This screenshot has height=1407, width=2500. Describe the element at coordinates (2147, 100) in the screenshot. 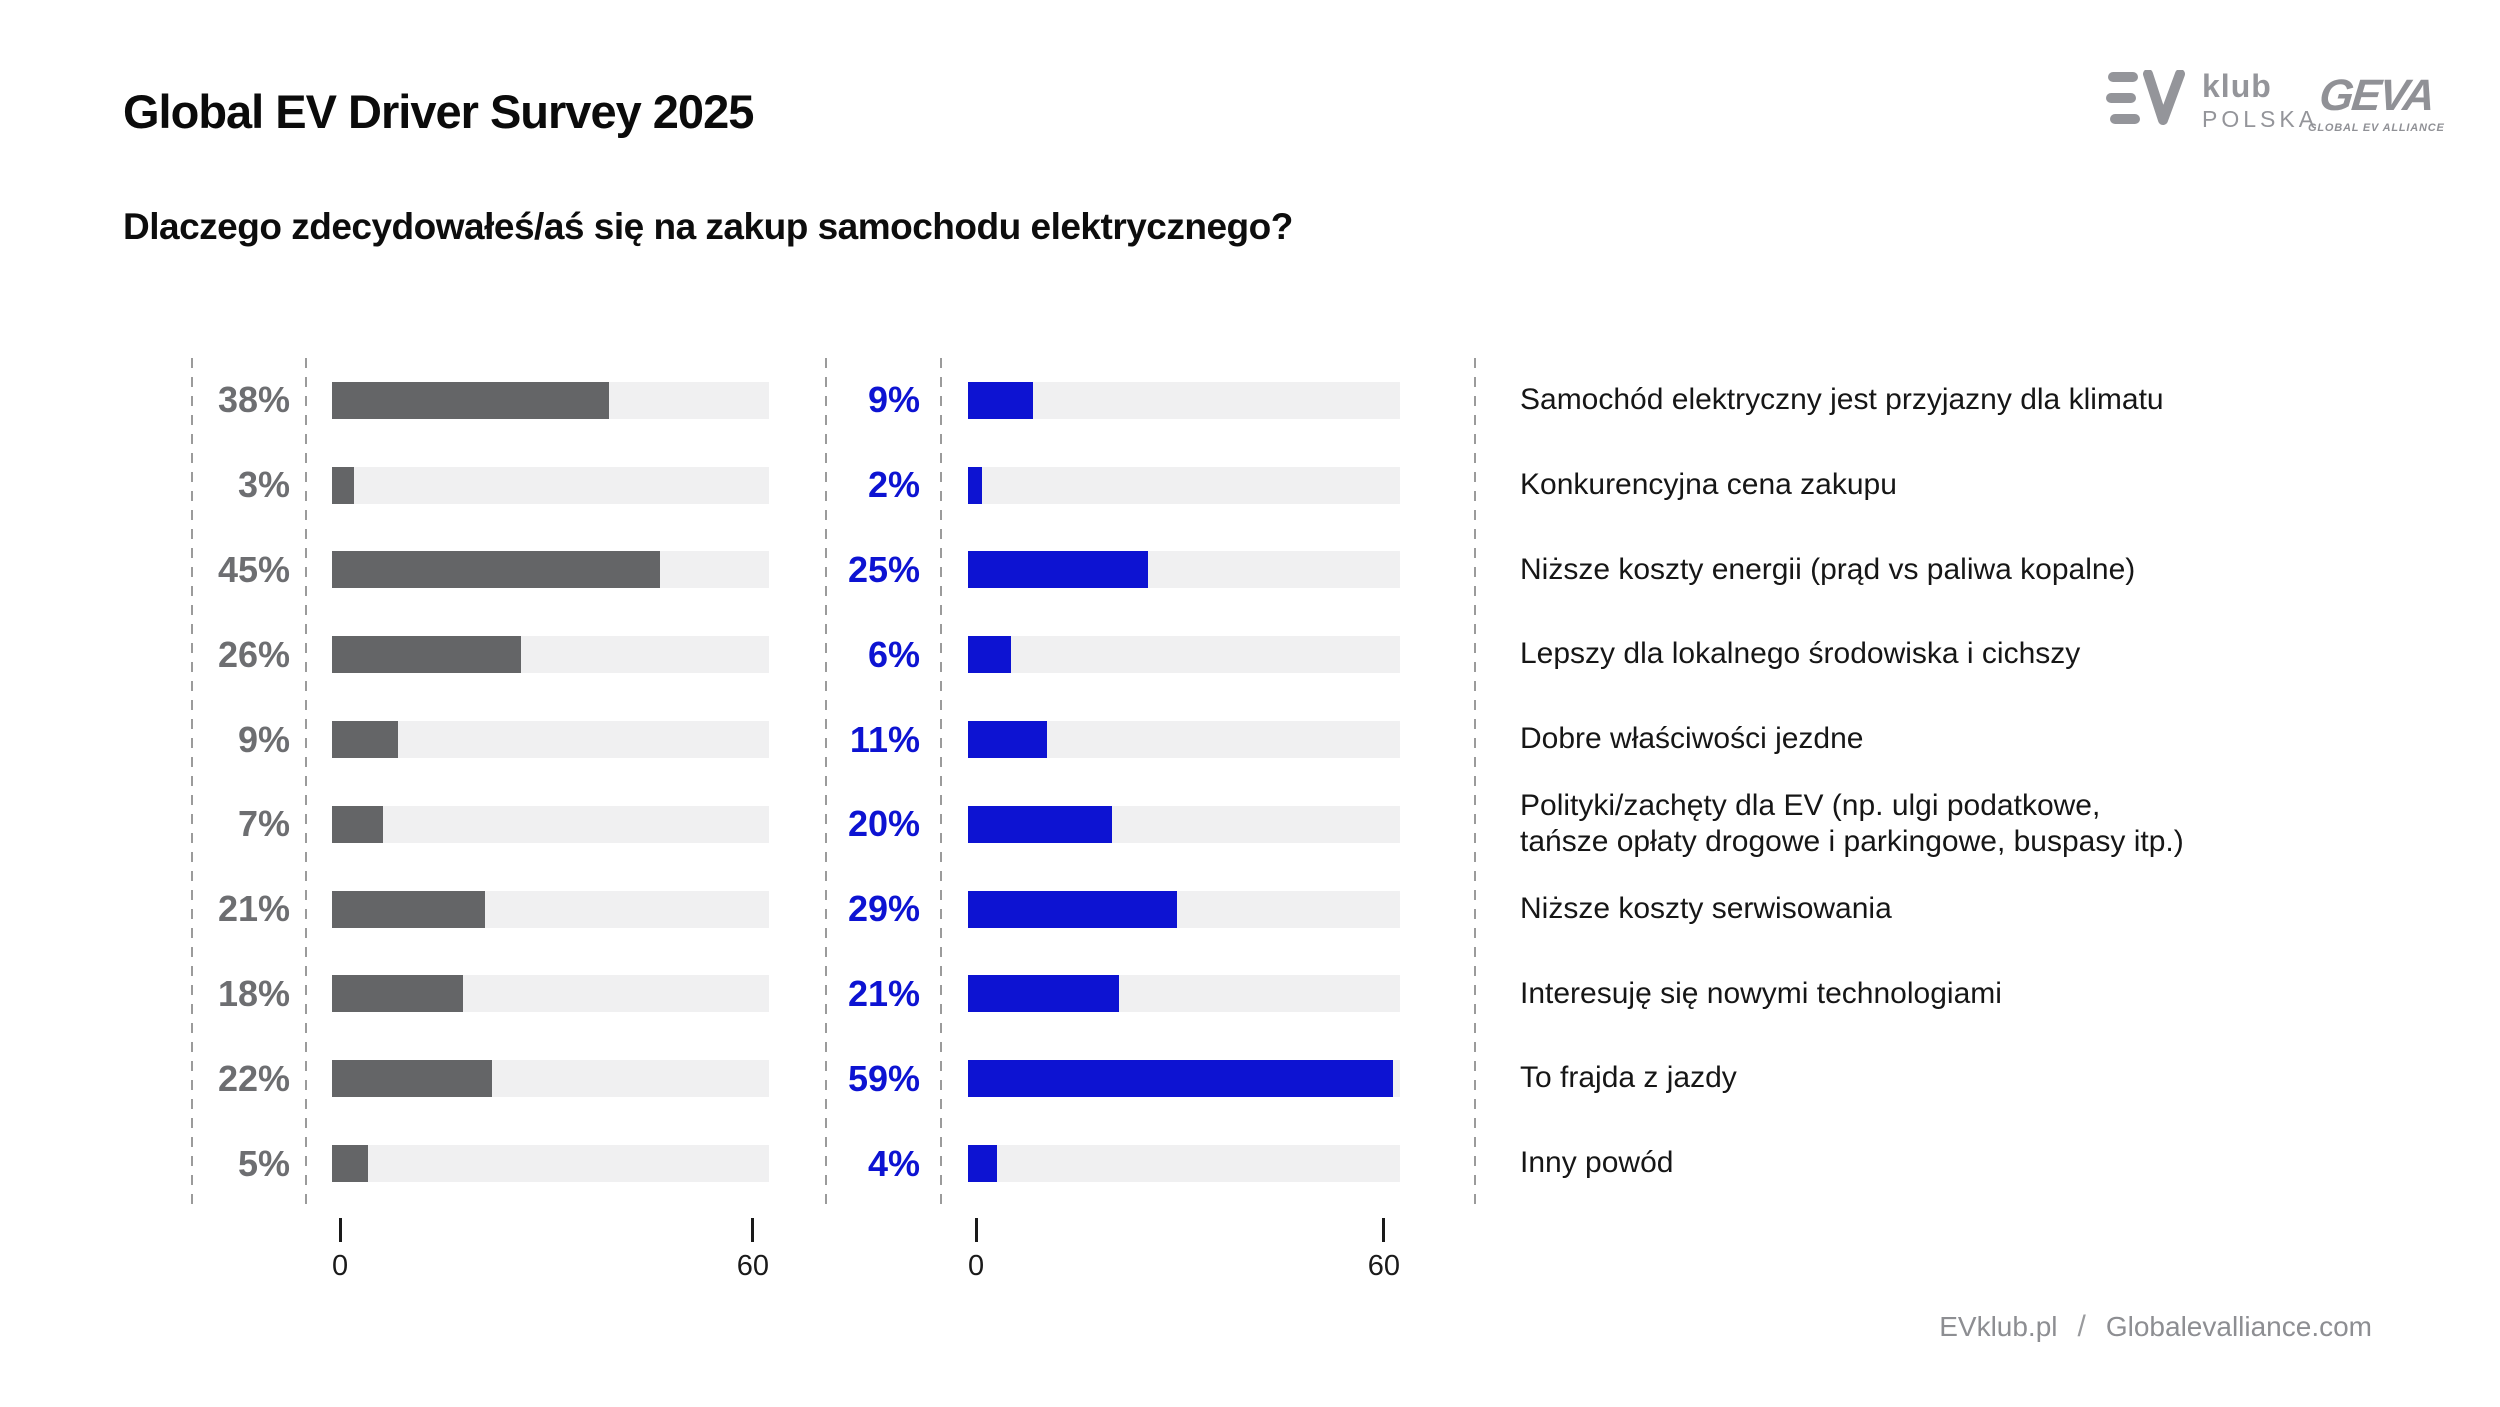

I see `ev-logo-icon` at that location.